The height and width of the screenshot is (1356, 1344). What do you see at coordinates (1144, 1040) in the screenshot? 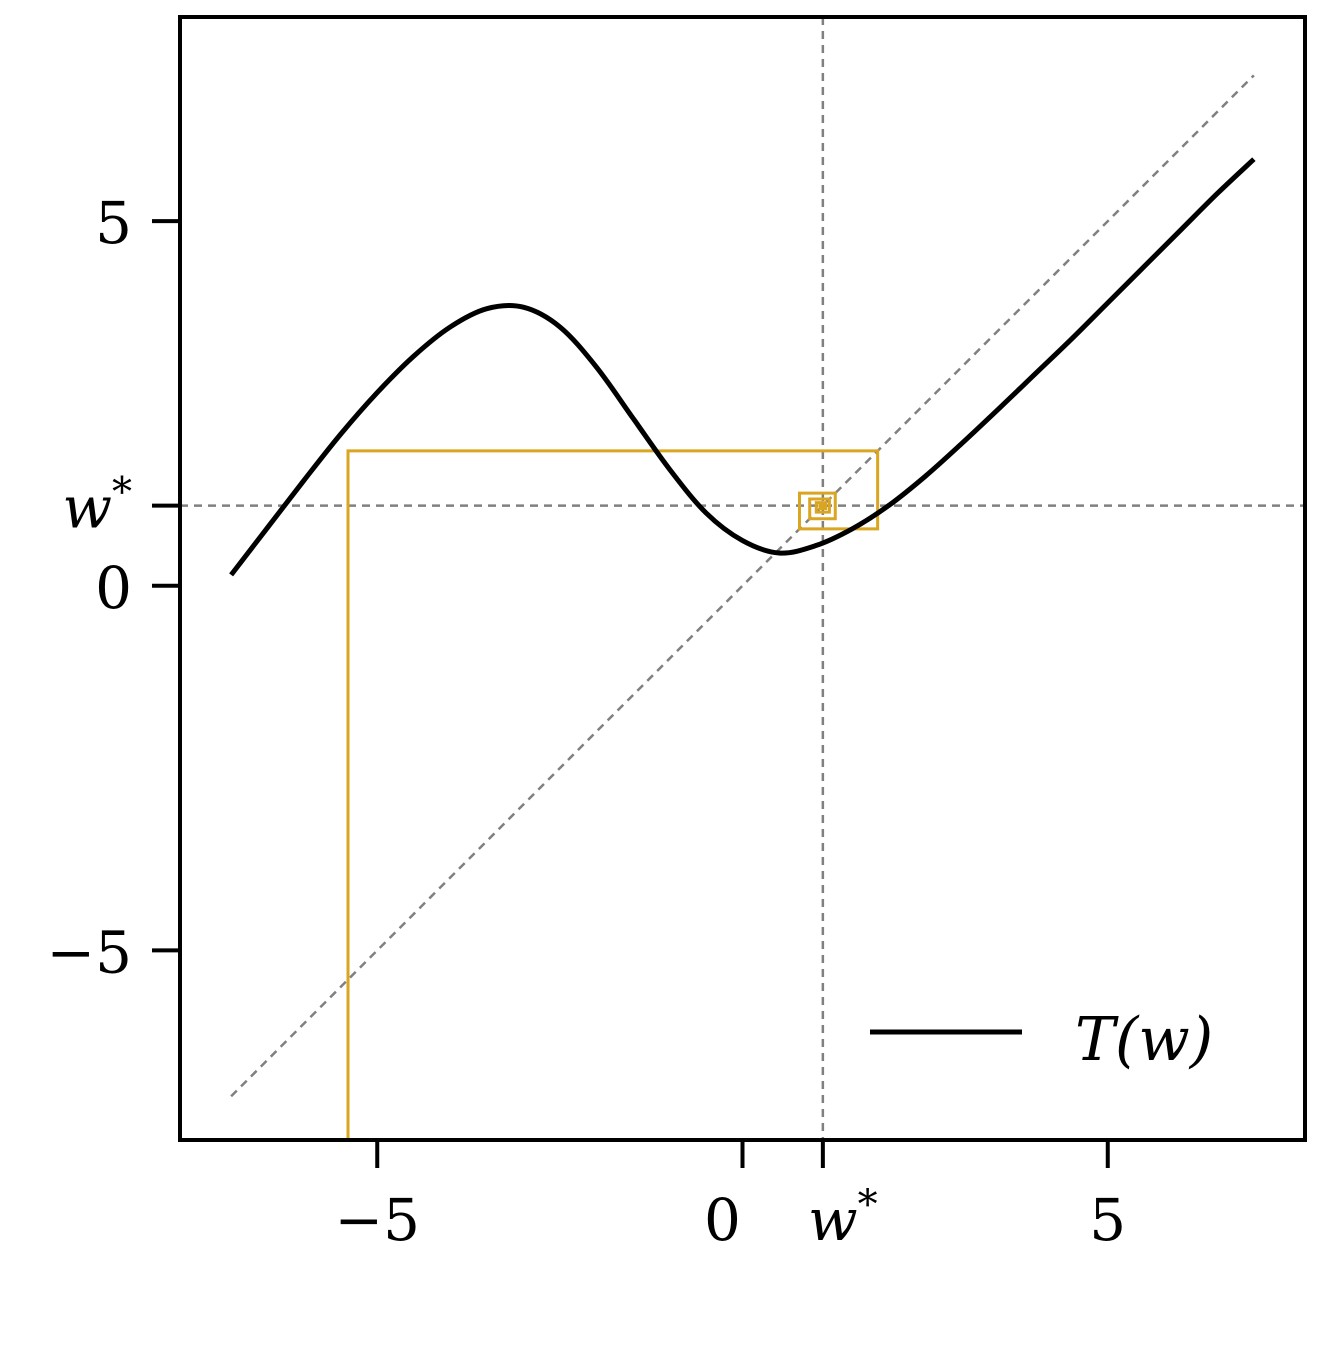
I see `legend-entry-label: T(w)` at bounding box center [1144, 1040].